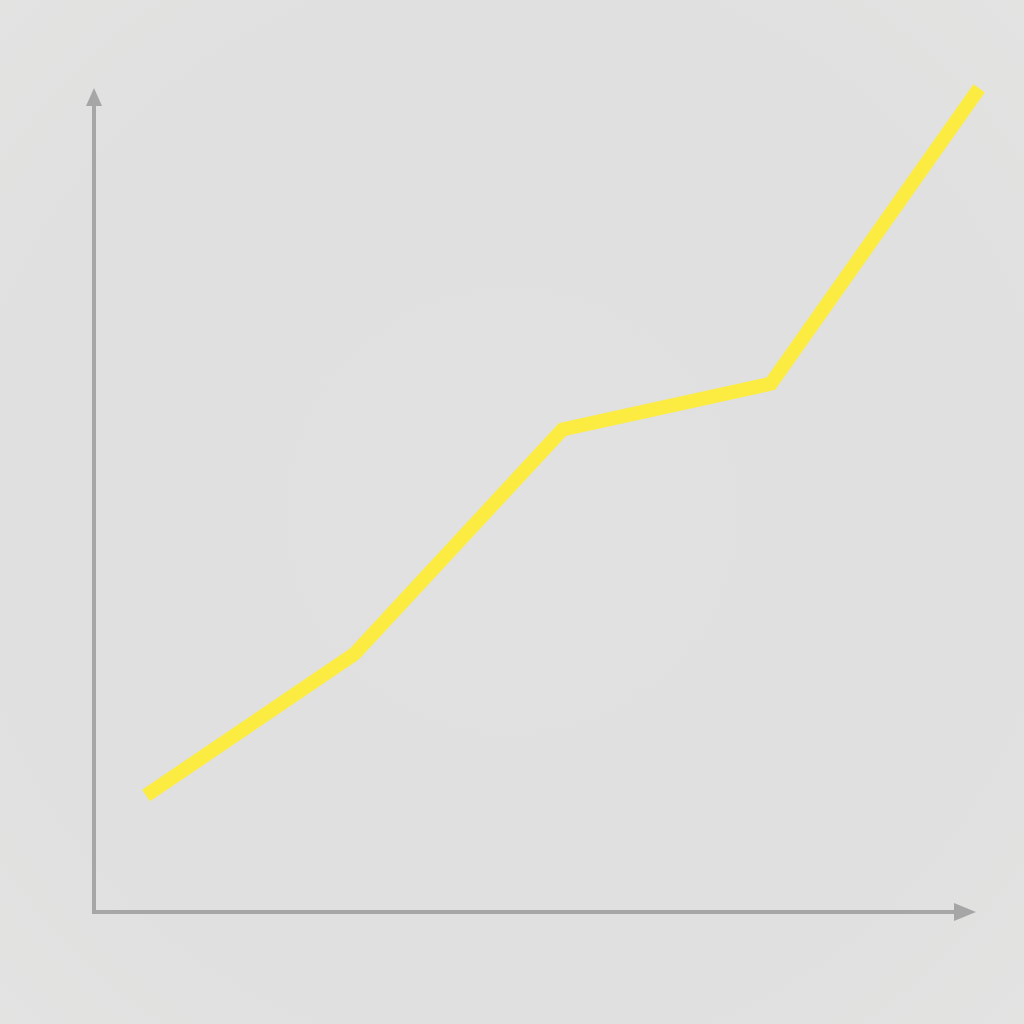 This screenshot has height=1024, width=1024. What do you see at coordinates (94, 97) in the screenshot?
I see `y-axis-arrowhead` at bounding box center [94, 97].